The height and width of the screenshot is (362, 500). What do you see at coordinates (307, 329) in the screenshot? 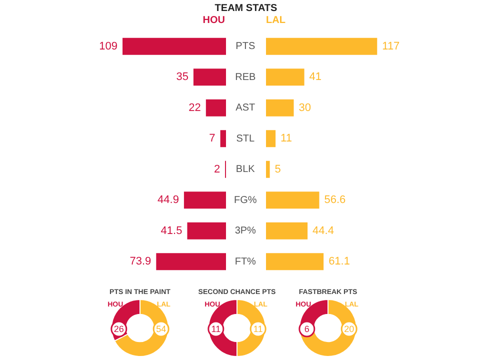
I see `data-label: 6` at bounding box center [307, 329].